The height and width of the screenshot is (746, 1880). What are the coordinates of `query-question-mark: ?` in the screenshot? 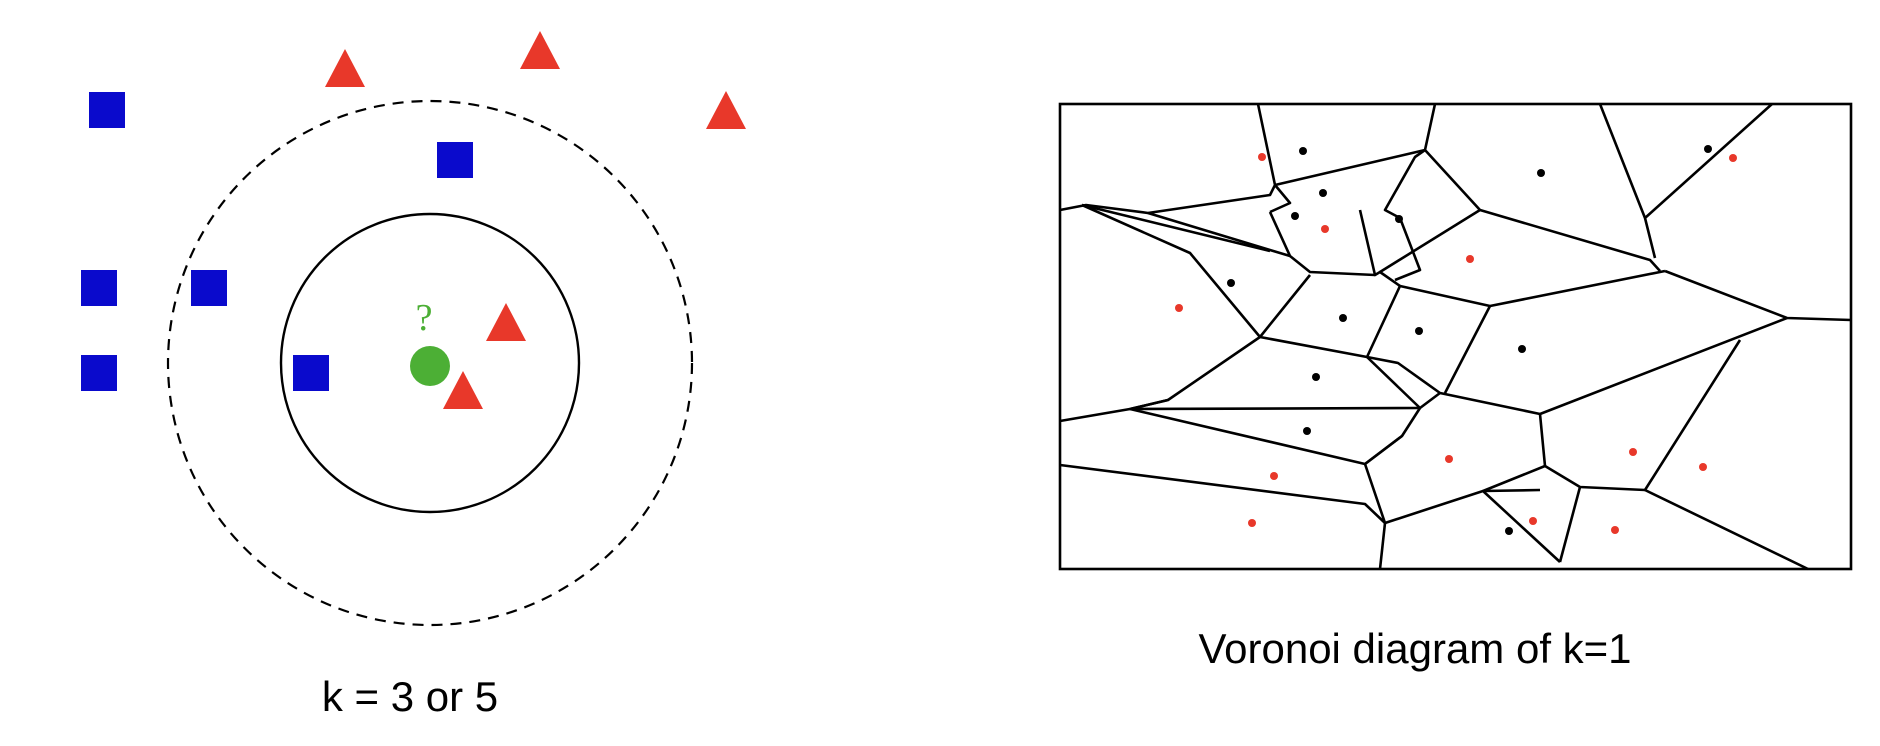 It's located at (424, 318).